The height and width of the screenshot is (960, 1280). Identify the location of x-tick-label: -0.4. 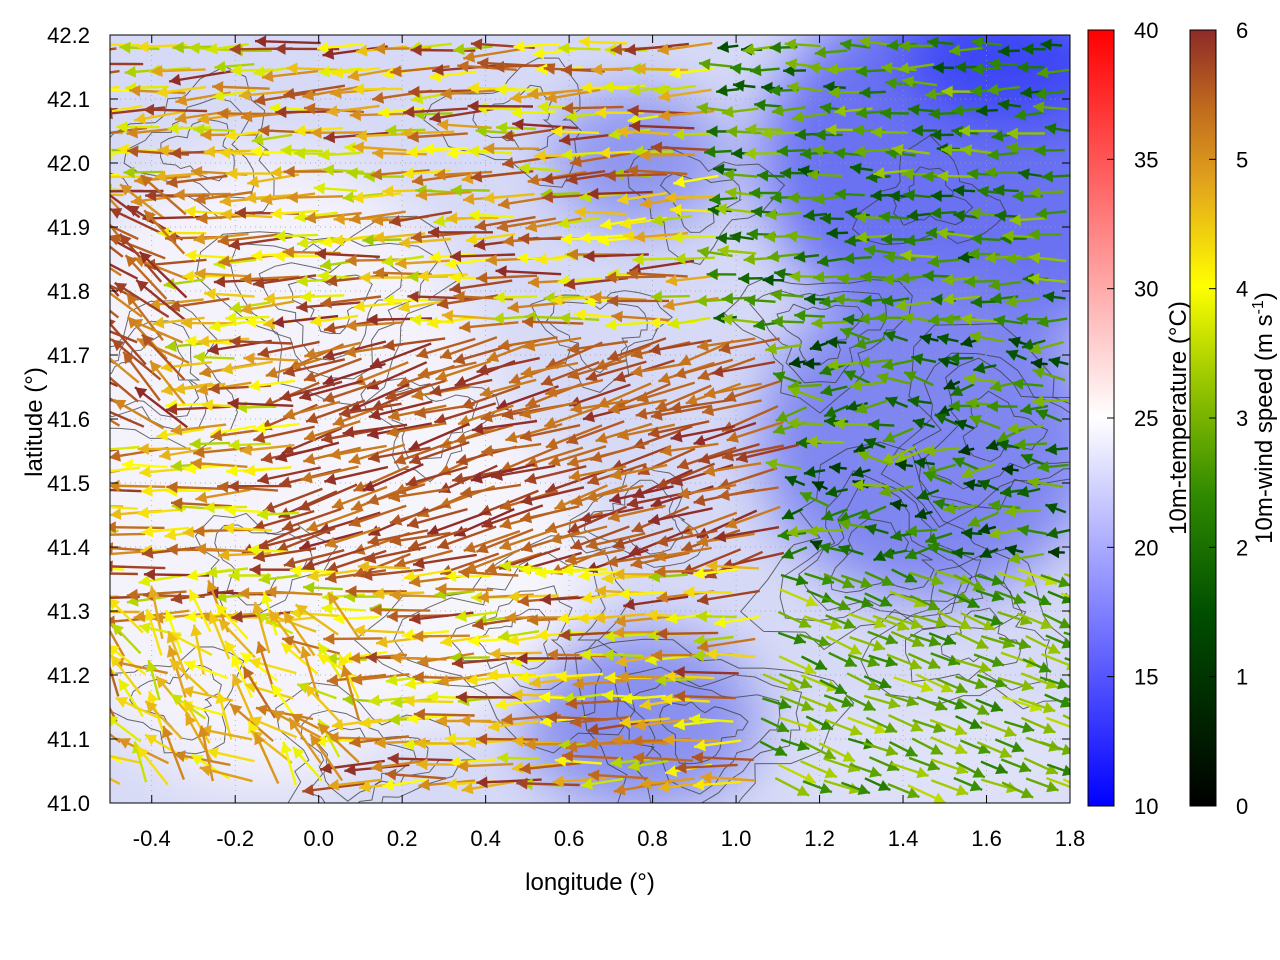
(152, 838).